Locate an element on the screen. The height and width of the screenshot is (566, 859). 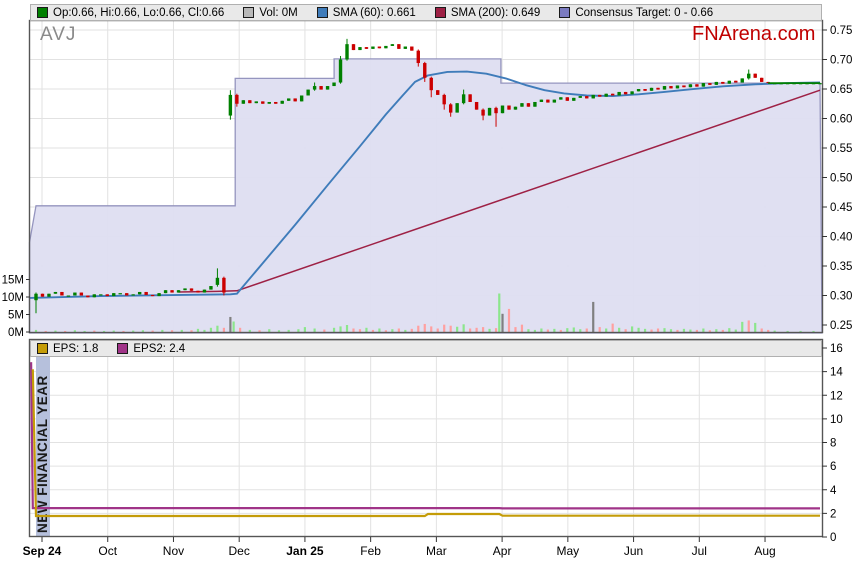
svg-text: 0.60 is located at coordinates (841, 120).